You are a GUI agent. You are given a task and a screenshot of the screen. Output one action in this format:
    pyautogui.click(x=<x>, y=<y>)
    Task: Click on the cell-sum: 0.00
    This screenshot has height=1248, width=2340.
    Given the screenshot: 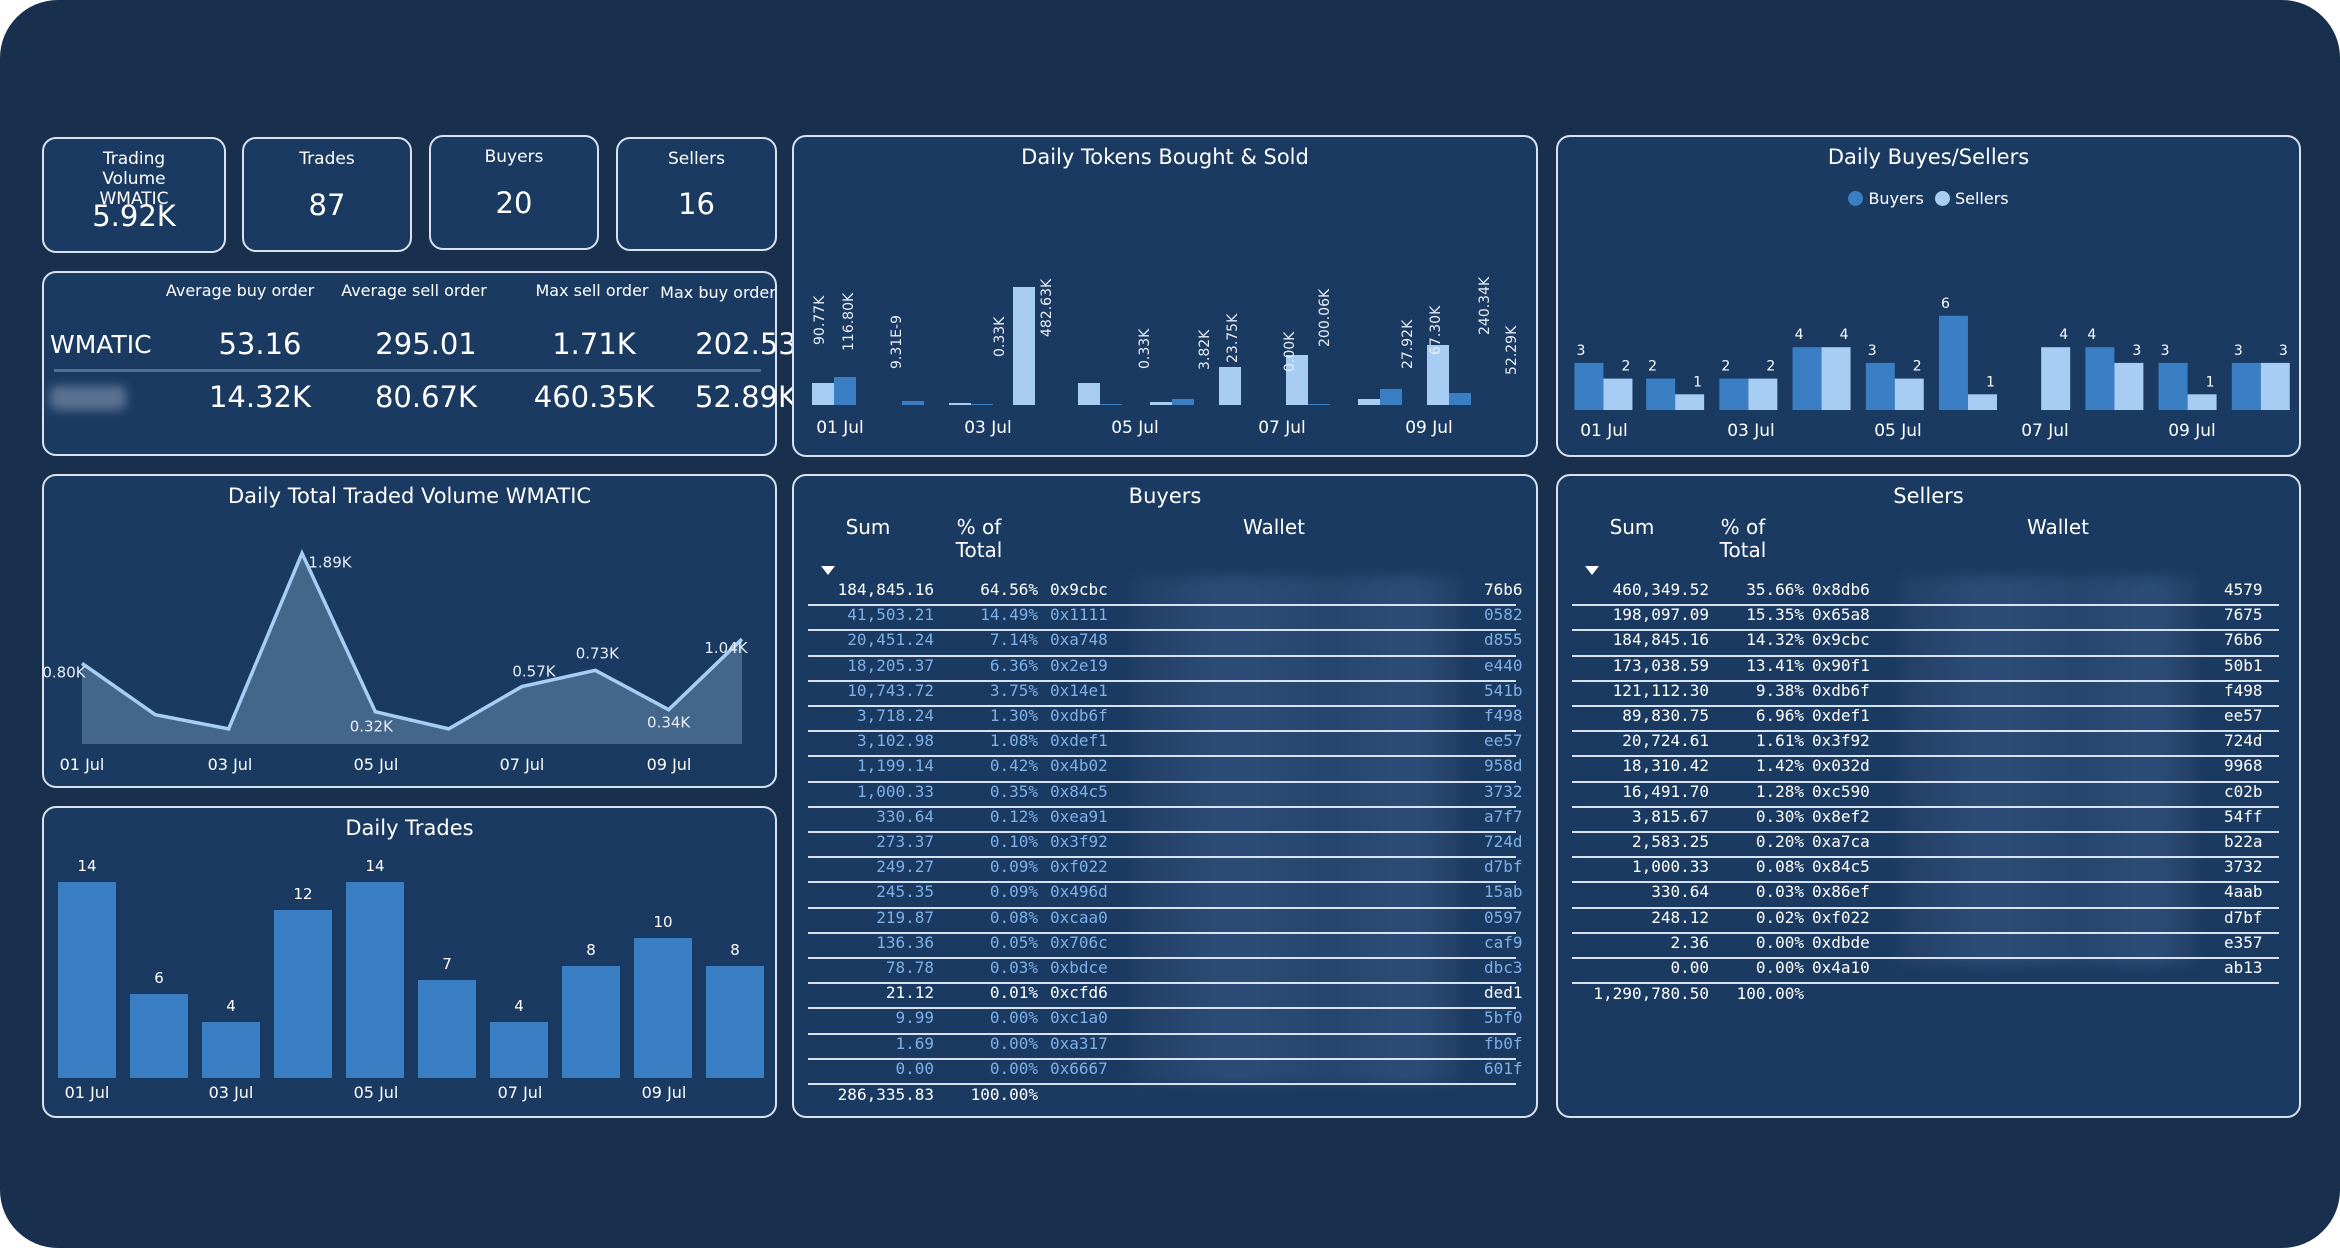 What is the action you would take?
    pyautogui.click(x=1689, y=967)
    